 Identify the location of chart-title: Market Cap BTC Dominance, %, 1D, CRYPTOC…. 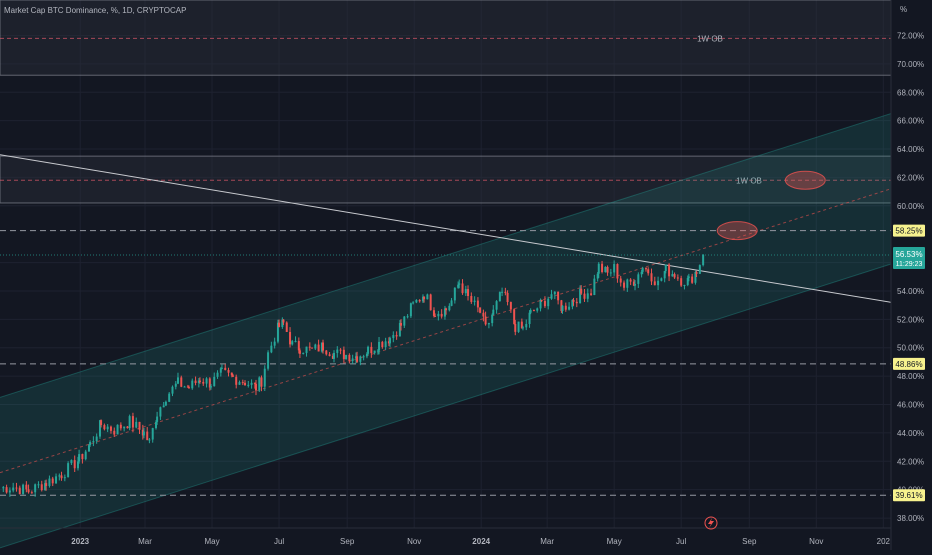
(95, 10).